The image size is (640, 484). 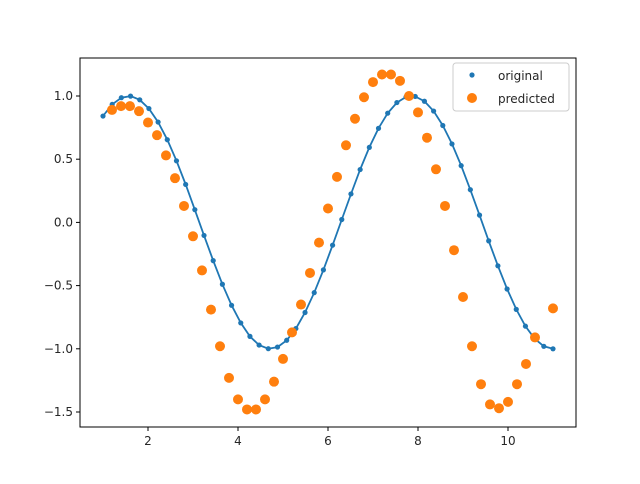 What do you see at coordinates (58, 286) in the screenshot?
I see `y-tick-label: −0.5` at bounding box center [58, 286].